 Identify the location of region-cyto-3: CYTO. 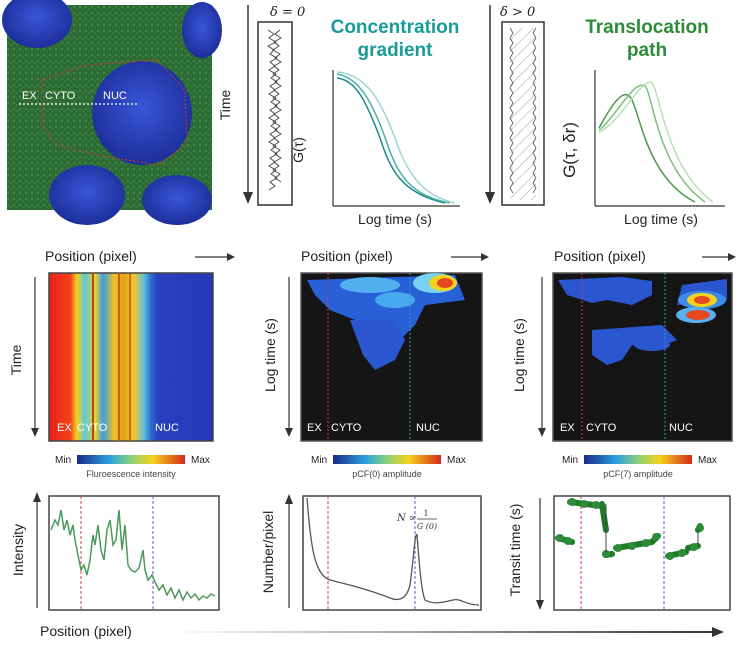
(601, 428).